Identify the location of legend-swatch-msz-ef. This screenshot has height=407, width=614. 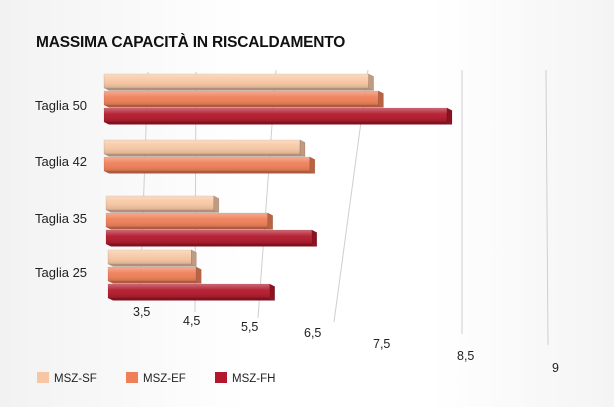
(132, 377).